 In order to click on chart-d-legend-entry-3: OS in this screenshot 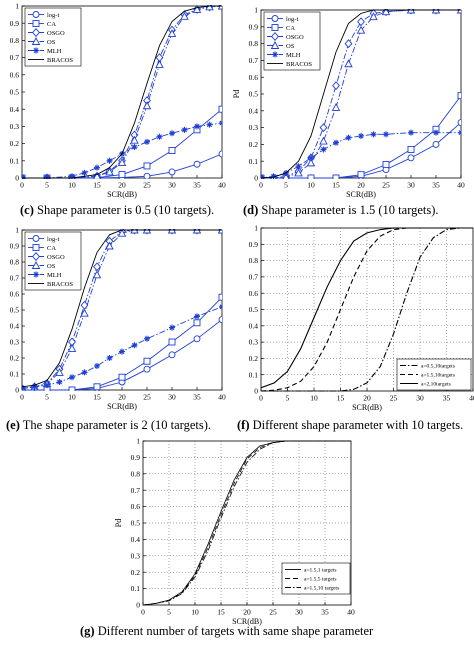, I will do `click(290, 46)`.